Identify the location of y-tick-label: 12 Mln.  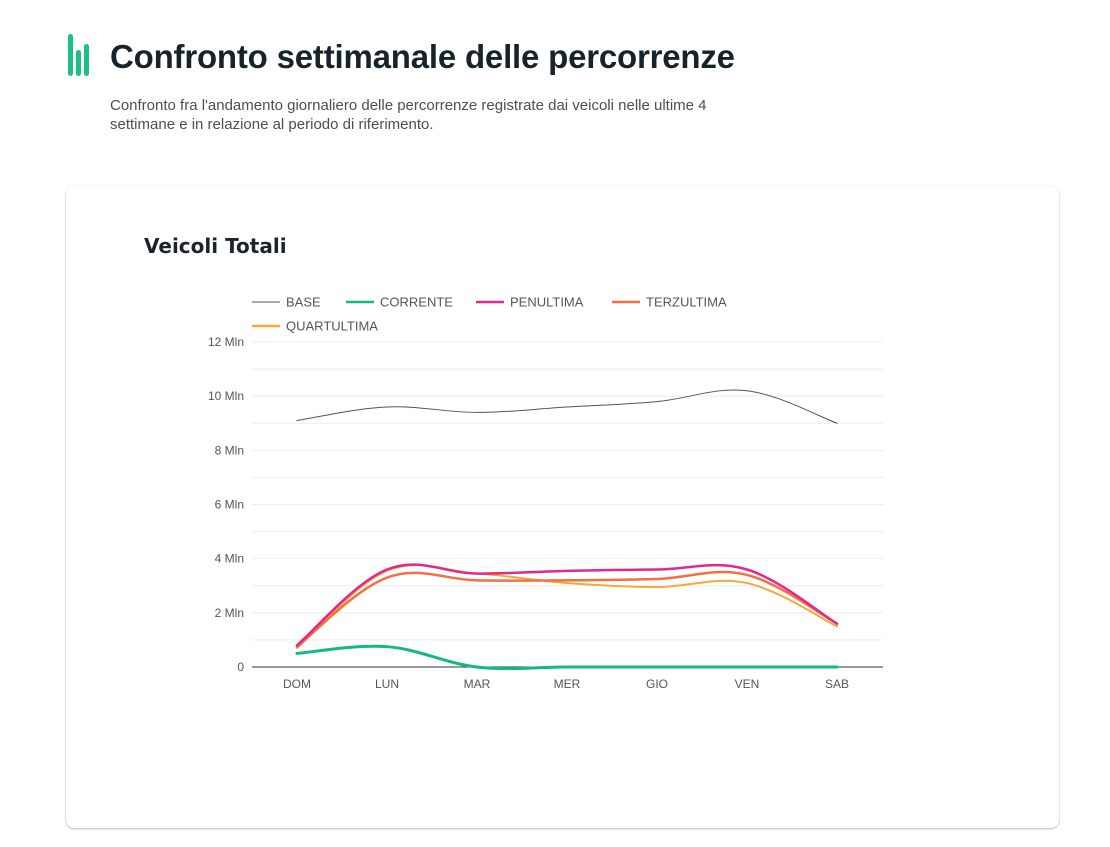
(226, 342).